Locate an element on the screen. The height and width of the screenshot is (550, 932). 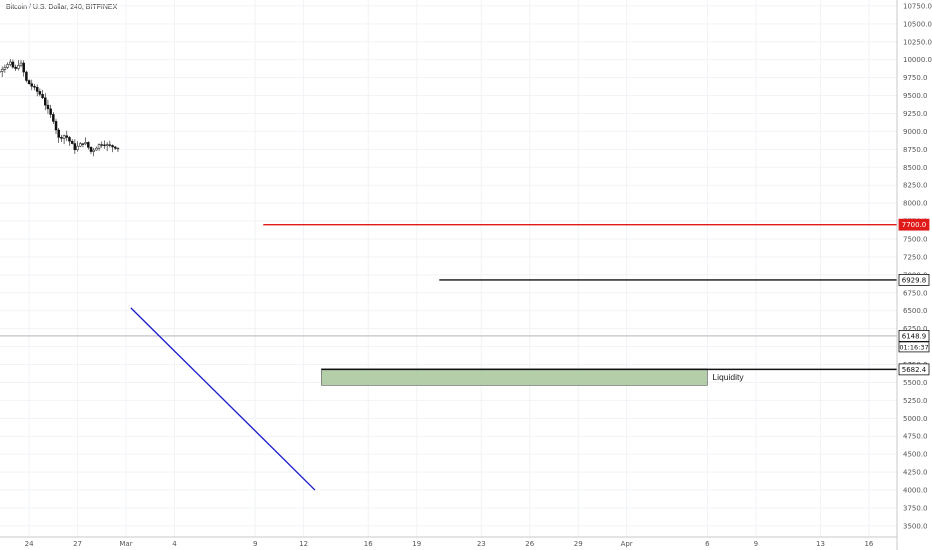
y-tick-label: 9250.0 is located at coordinates (915, 114).